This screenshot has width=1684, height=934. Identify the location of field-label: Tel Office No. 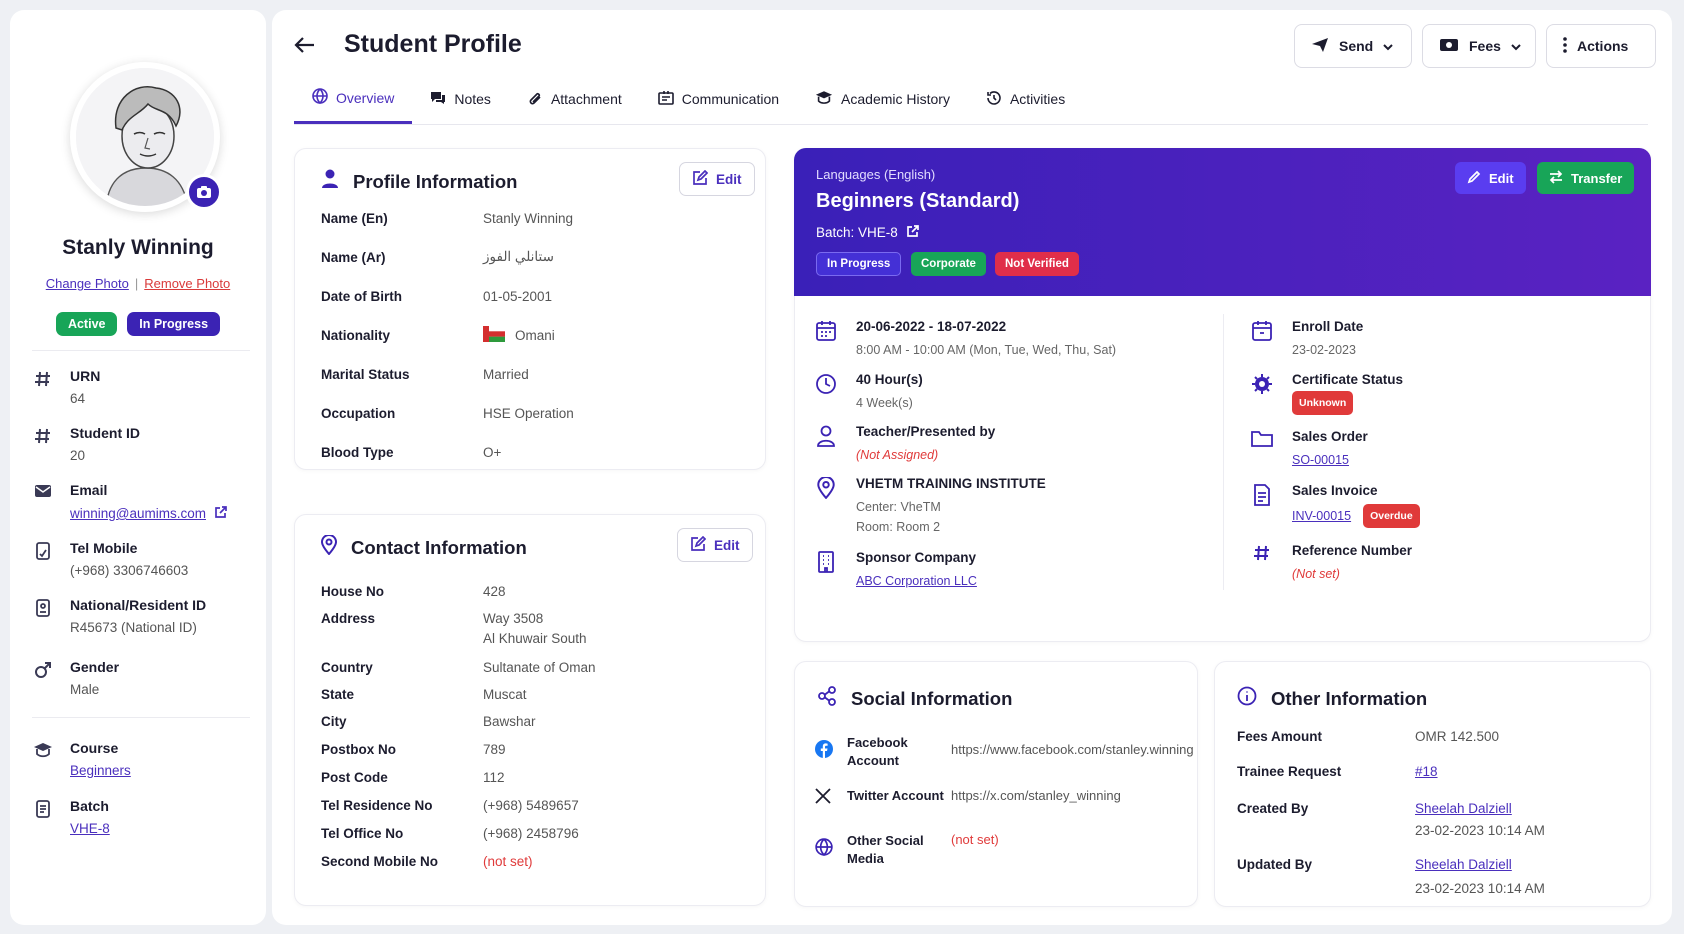
(362, 833).